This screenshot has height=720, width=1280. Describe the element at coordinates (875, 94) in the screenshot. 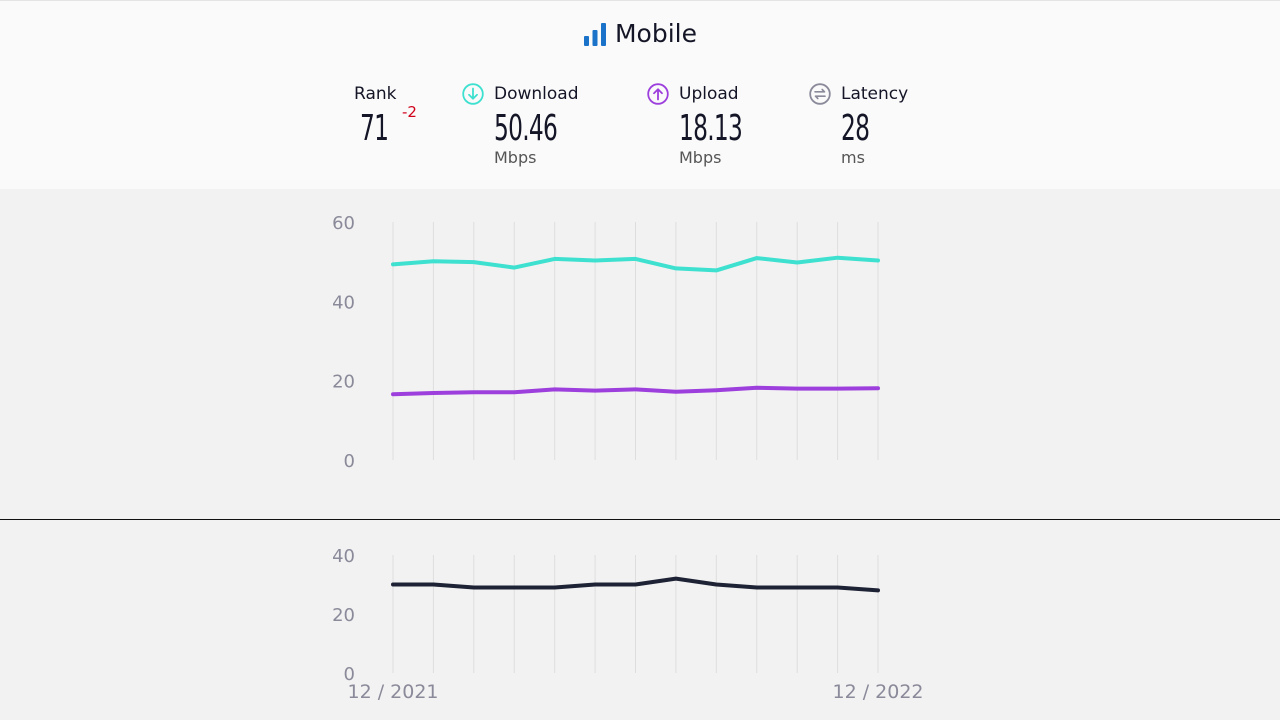

I see `latency-label: Latency` at that location.